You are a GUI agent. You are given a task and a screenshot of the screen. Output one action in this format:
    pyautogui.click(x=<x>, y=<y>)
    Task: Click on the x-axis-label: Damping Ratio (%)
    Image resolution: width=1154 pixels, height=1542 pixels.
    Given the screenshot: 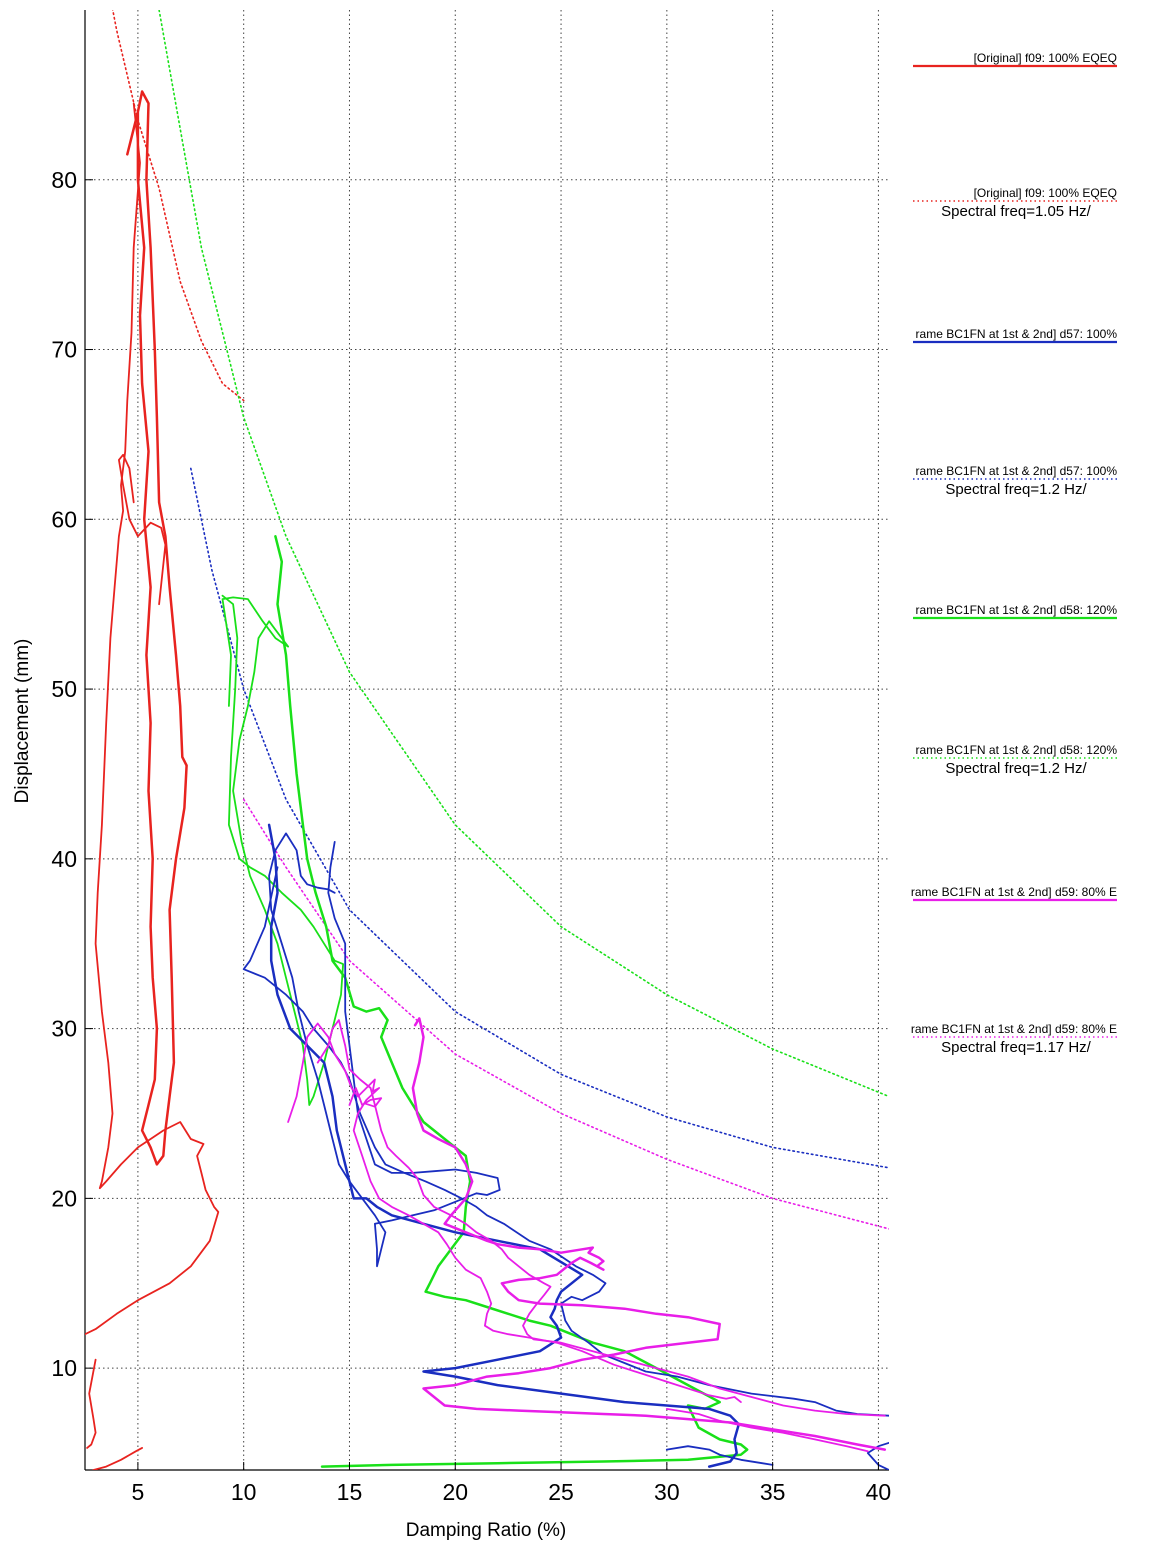 What is the action you would take?
    pyautogui.click(x=486, y=1530)
    